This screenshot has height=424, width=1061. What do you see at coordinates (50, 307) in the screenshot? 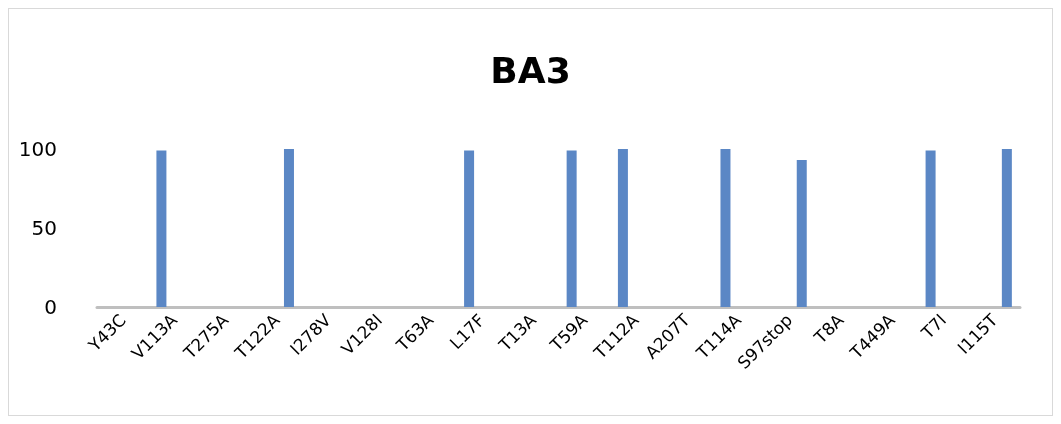
I see `y-tick-label: 0` at bounding box center [50, 307].